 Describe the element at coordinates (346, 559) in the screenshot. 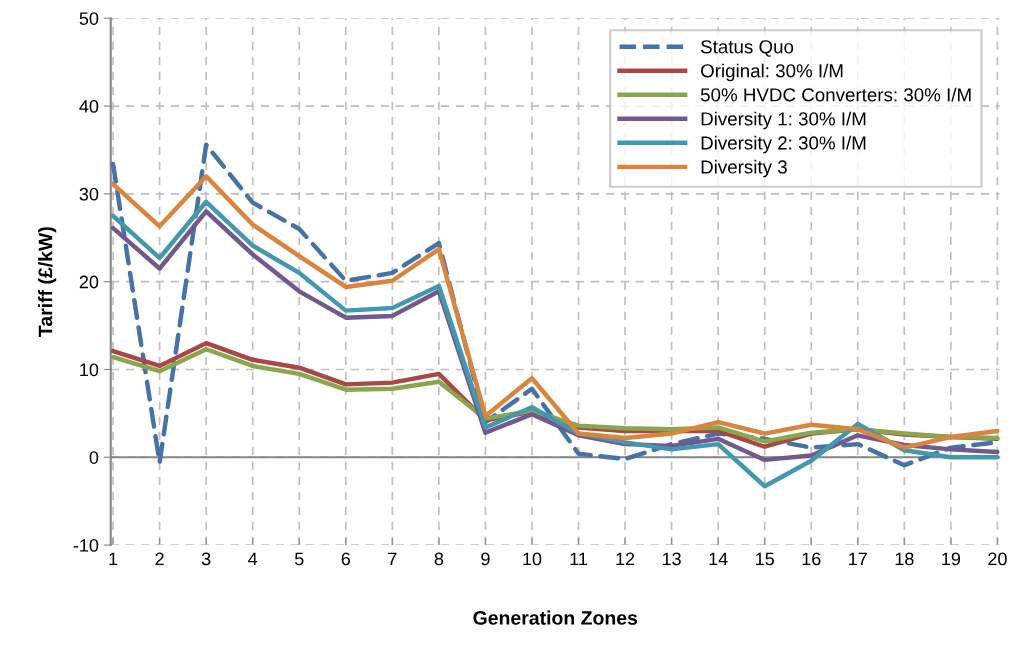

I see `x-tick-label: 6` at that location.